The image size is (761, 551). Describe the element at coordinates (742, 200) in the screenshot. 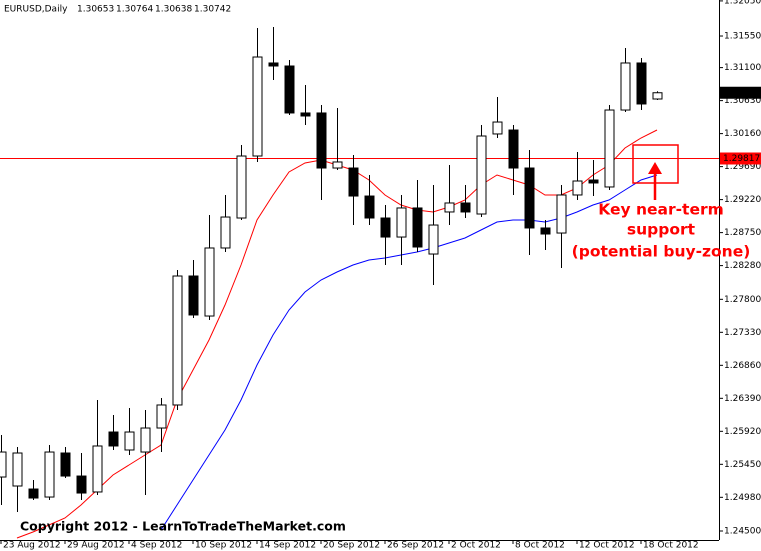

I see `y-tick-label: 1.29220` at that location.